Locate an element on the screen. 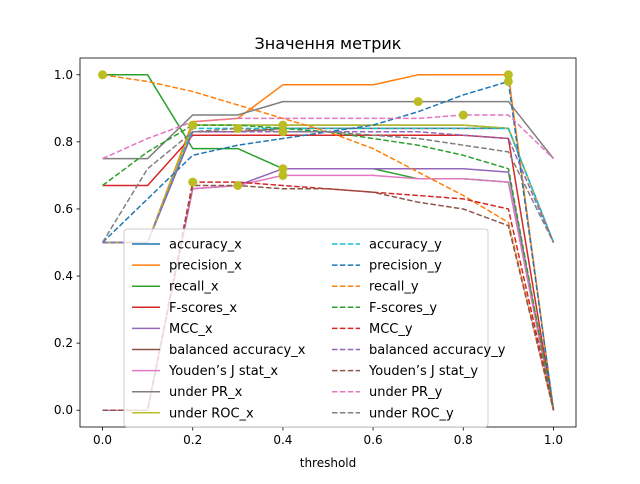  series-line-under-pr-y is located at coordinates (328, 137).